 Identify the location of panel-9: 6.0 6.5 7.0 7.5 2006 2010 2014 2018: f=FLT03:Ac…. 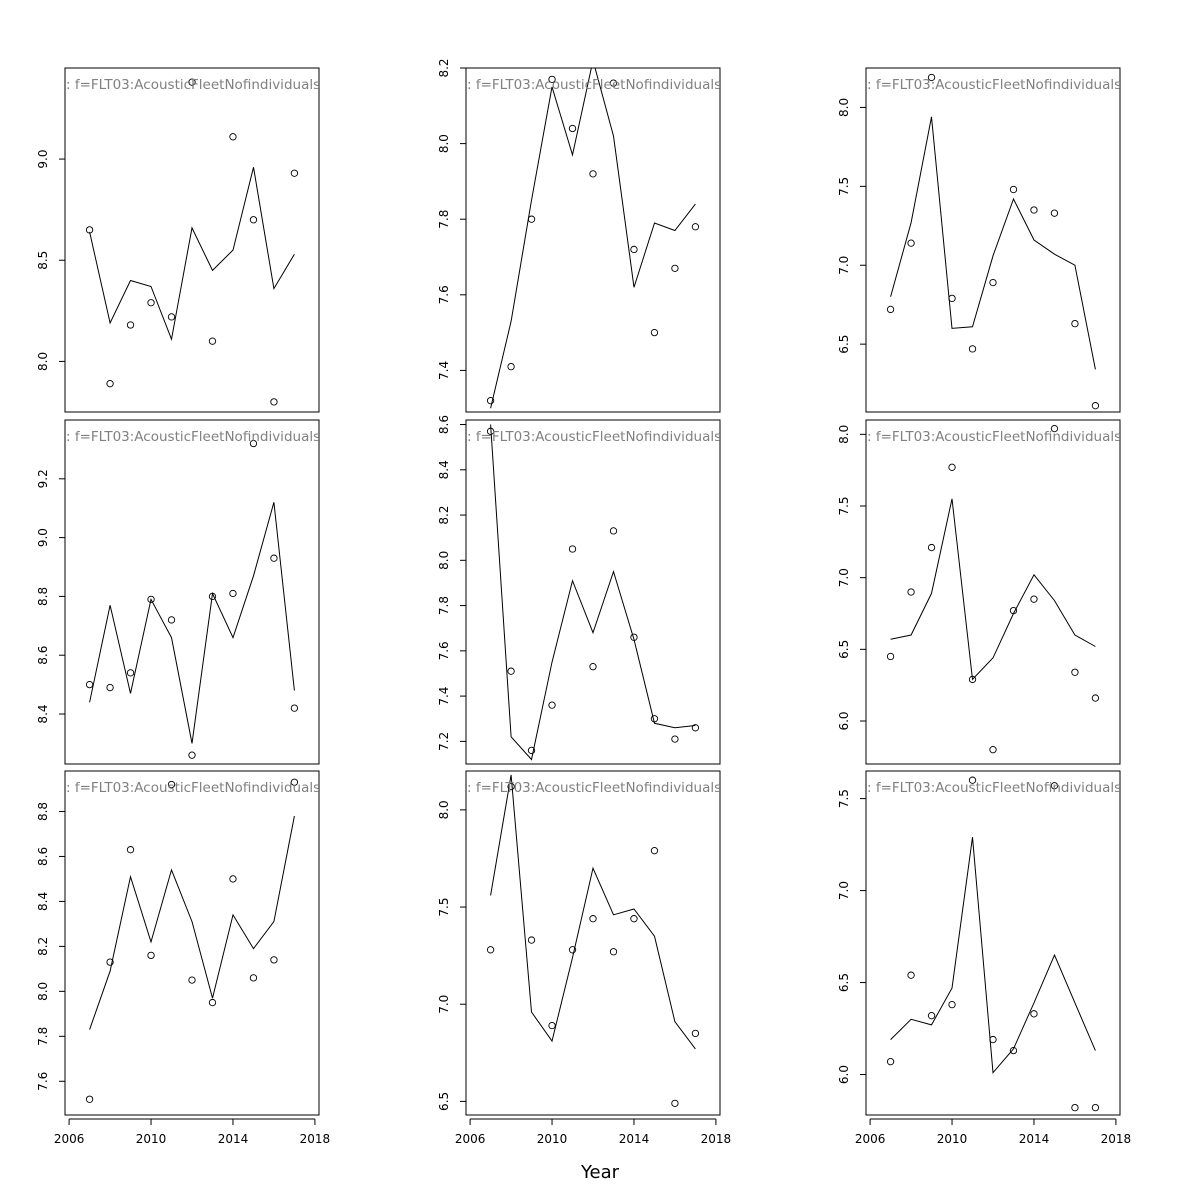
(984, 958).